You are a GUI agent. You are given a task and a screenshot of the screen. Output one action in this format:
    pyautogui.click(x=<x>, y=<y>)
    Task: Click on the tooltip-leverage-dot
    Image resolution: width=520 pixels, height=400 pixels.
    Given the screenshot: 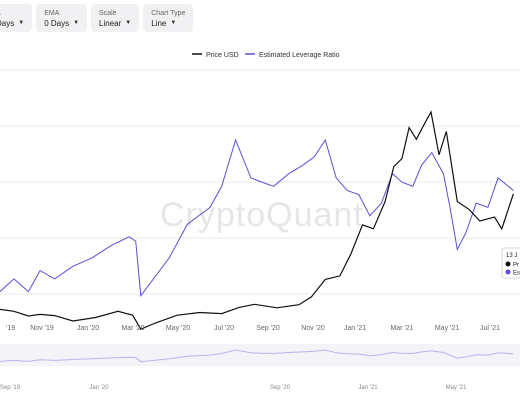 What is the action you would take?
    pyautogui.click(x=508, y=272)
    